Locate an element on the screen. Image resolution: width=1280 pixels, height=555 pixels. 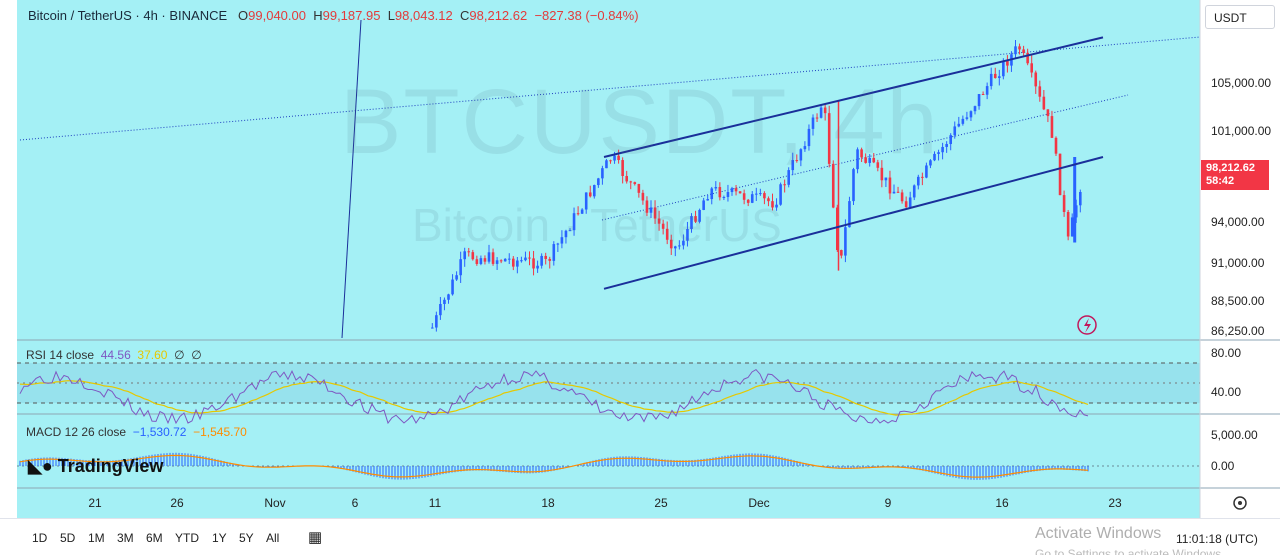
range-1y-button: 1Y is located at coordinates (219, 538).